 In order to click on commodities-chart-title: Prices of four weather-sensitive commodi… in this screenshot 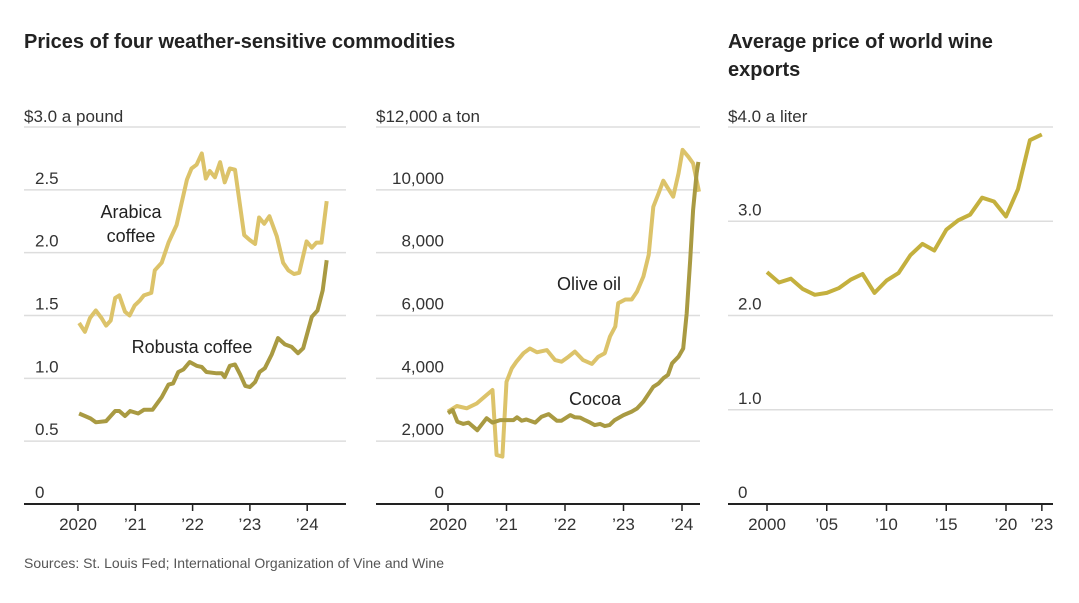, I will do `click(240, 42)`.